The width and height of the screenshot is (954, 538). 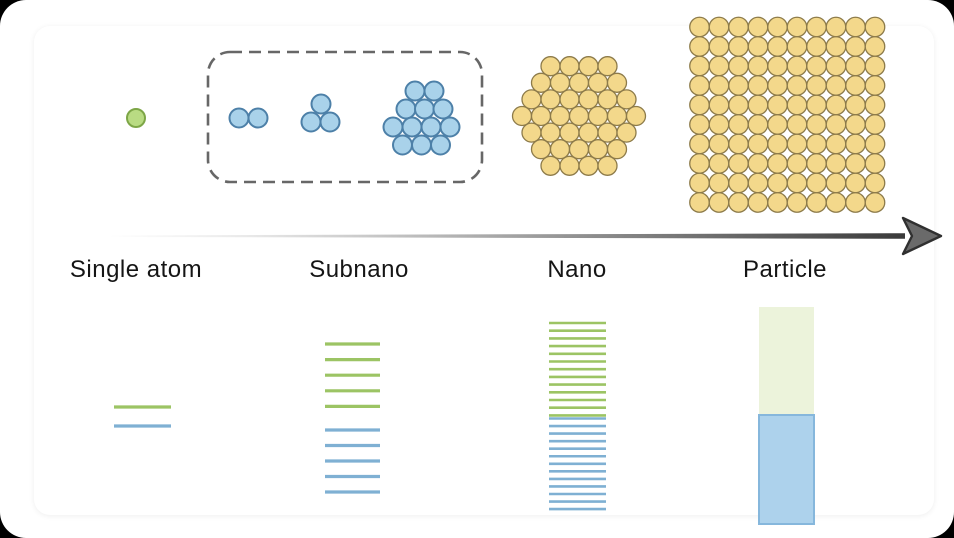 I want to click on subnano-trimer, so click(x=320, y=113).